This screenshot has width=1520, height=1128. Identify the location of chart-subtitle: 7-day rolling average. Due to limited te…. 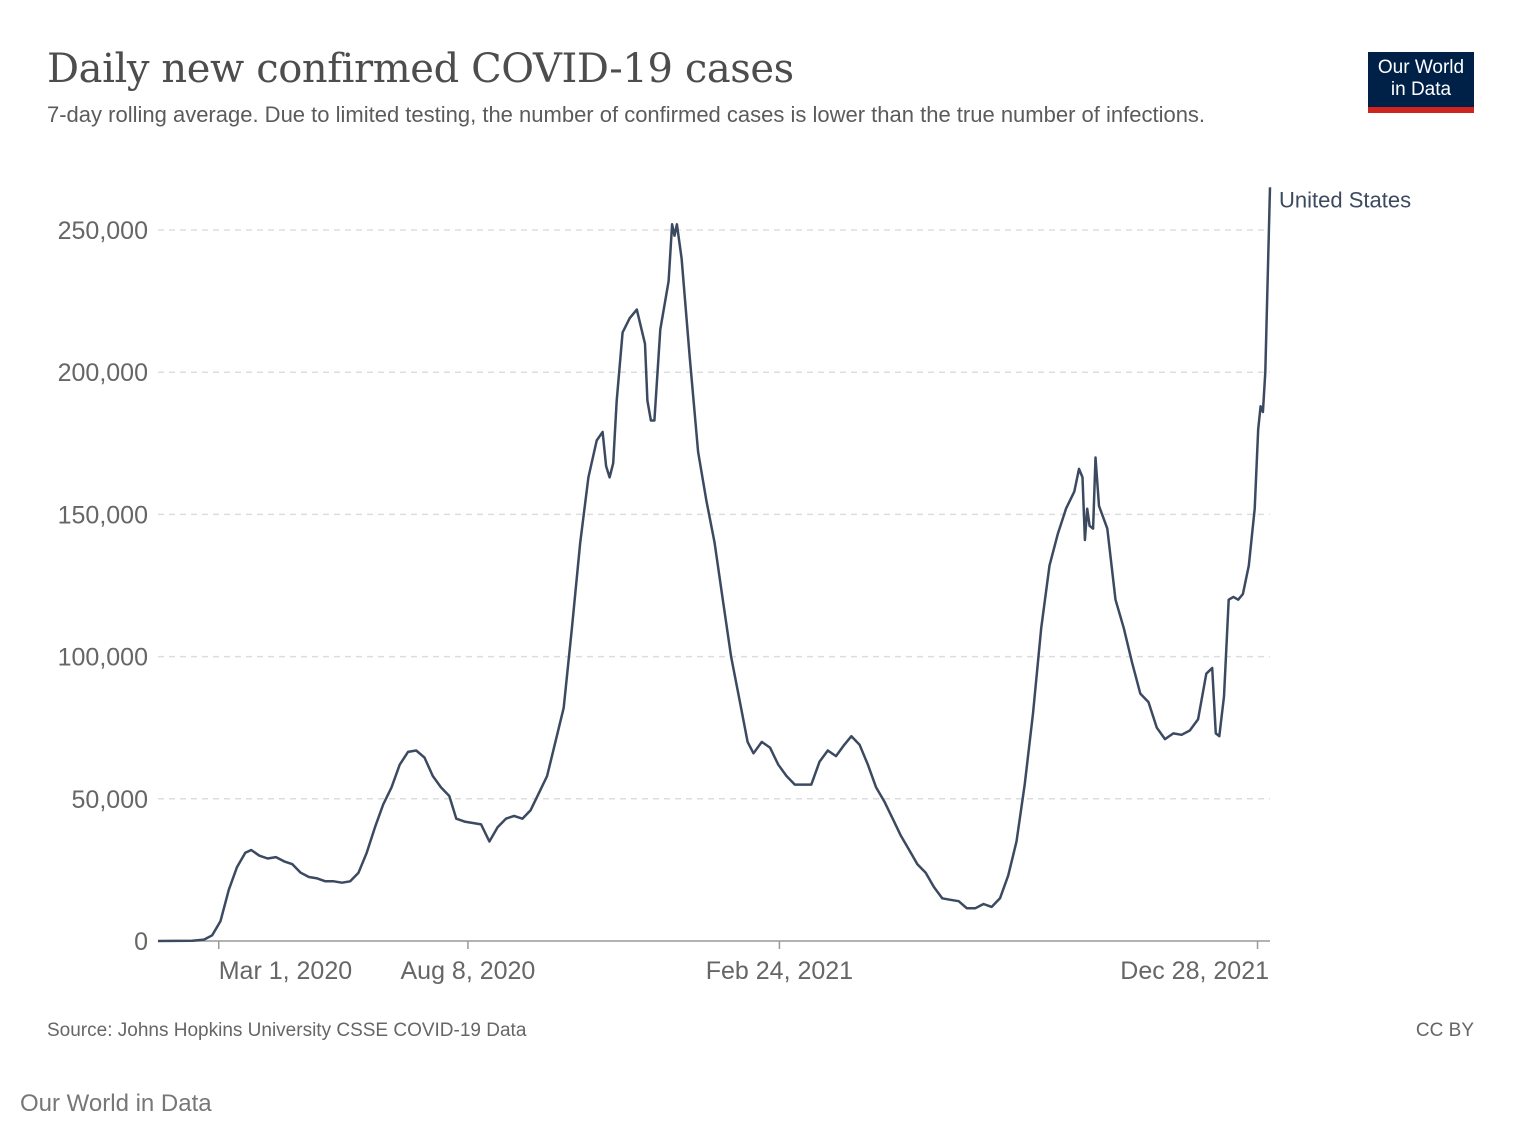
(626, 114).